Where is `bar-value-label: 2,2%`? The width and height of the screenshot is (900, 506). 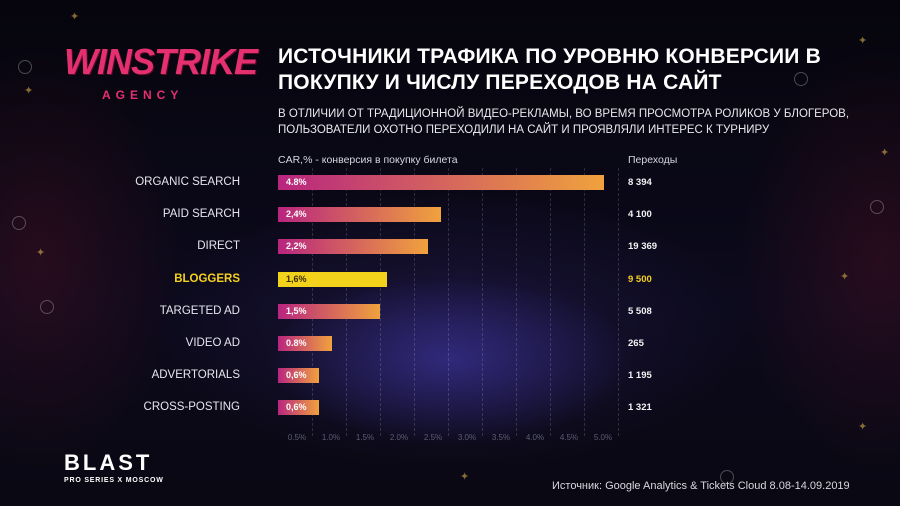
bar-value-label: 2,2% is located at coordinates (296, 246).